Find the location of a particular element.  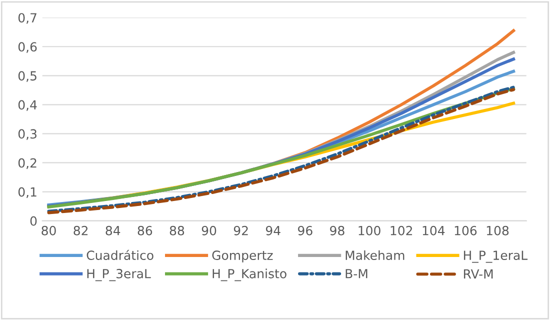

y-tick-label: 0,4 is located at coordinates (27, 105).